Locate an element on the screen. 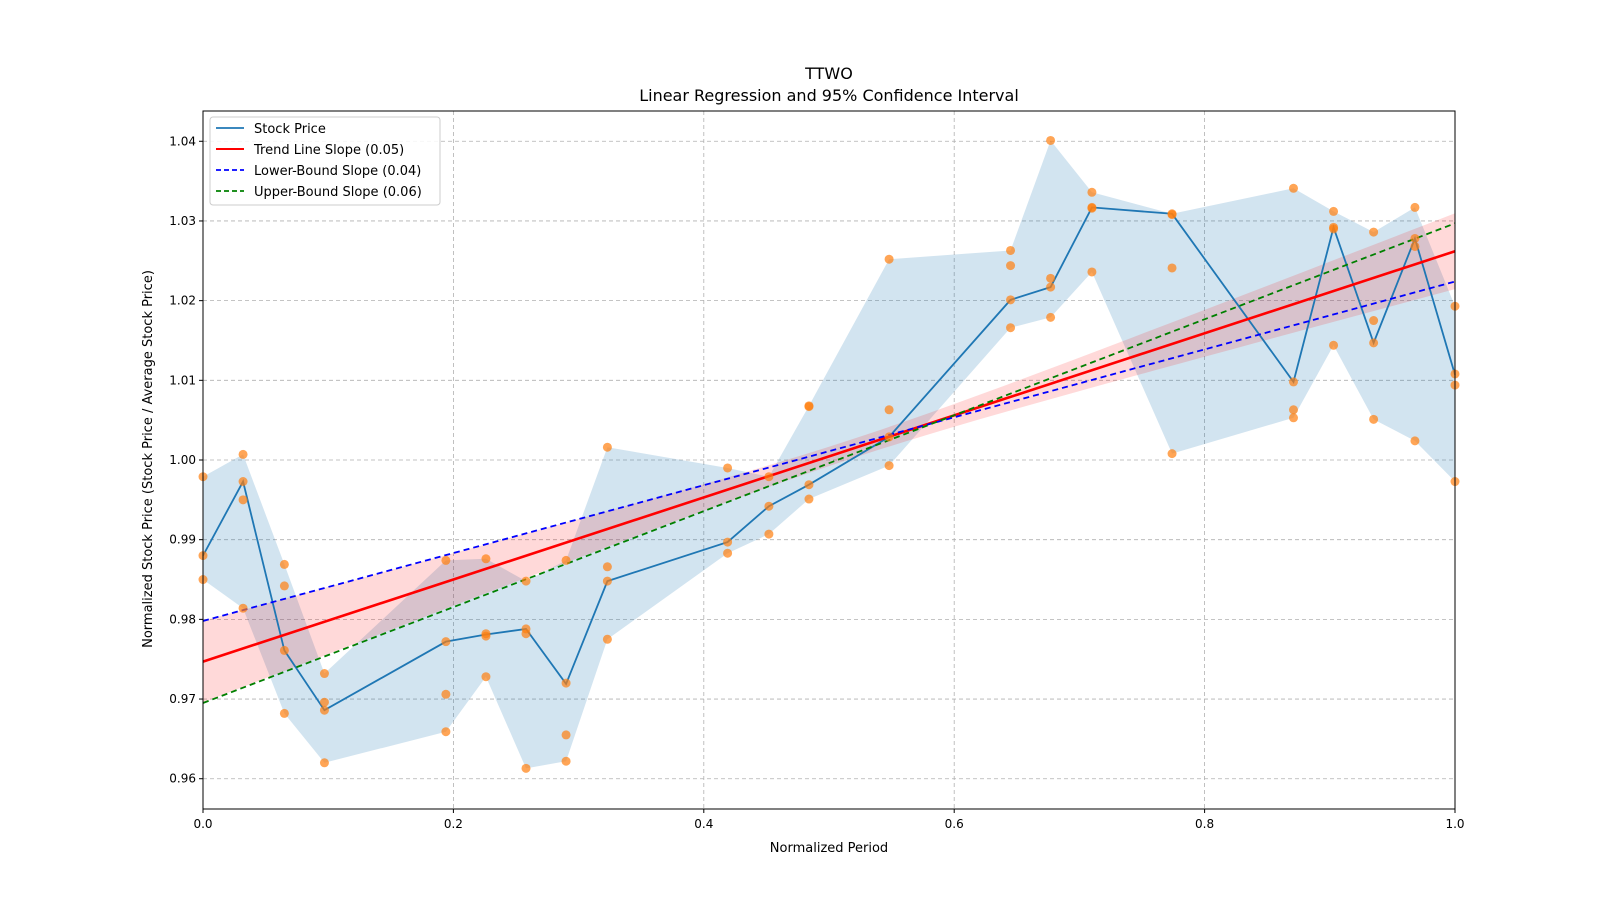 The width and height of the screenshot is (1600, 904). legend-label-stock: Stock Price is located at coordinates (290, 129).